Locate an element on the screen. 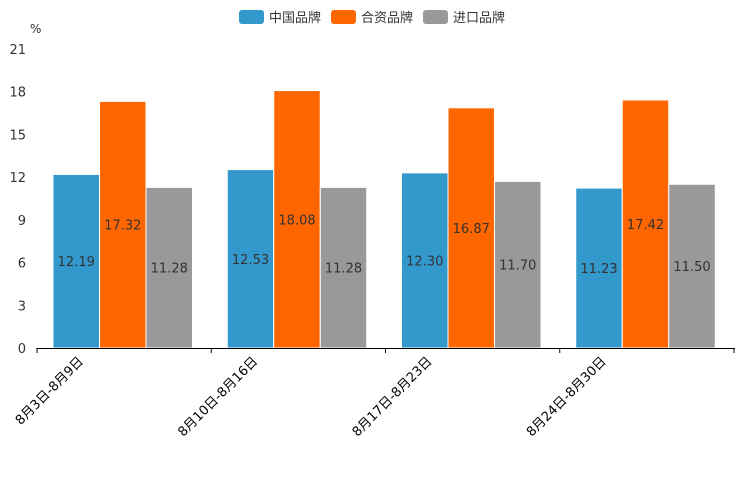  x-category-label: 8月17日-8月23日 is located at coordinates (393, 397).